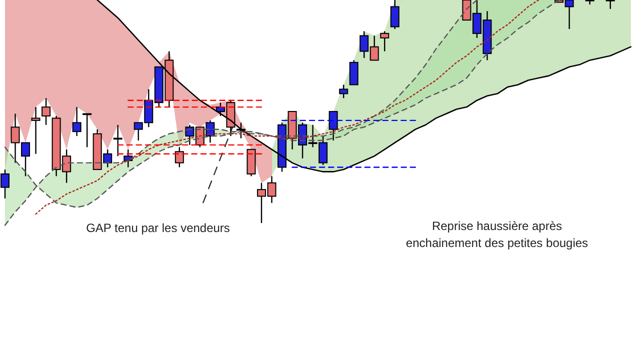  I want to click on annotation: GAP tenu par les vendeurs, so click(158, 228).